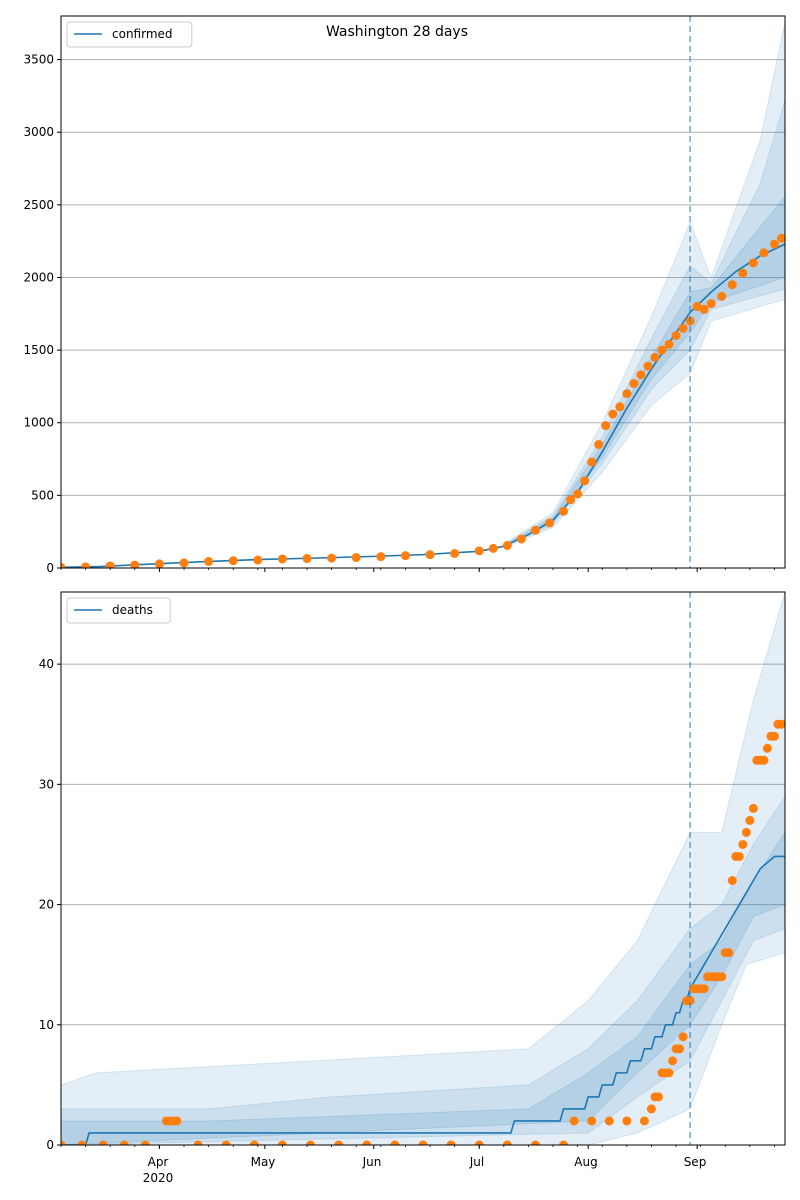 The height and width of the screenshot is (1200, 800). What do you see at coordinates (142, 34) in the screenshot?
I see `confirmed-legend-label: confirmed` at bounding box center [142, 34].